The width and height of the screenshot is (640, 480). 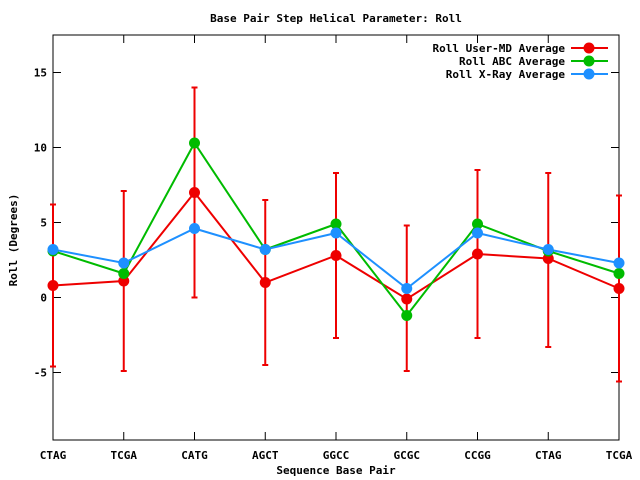 I want to click on y-tick-label: 10, so click(x=40, y=148).